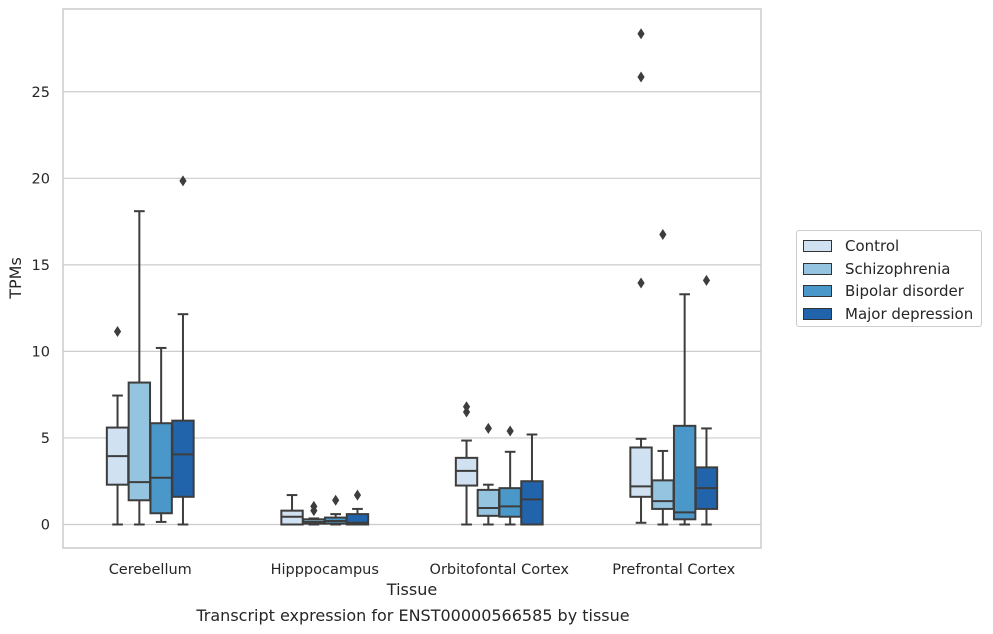 The height and width of the screenshot is (634, 993). I want to click on x-tick-label: Orbitofontal Cortex, so click(500, 570).